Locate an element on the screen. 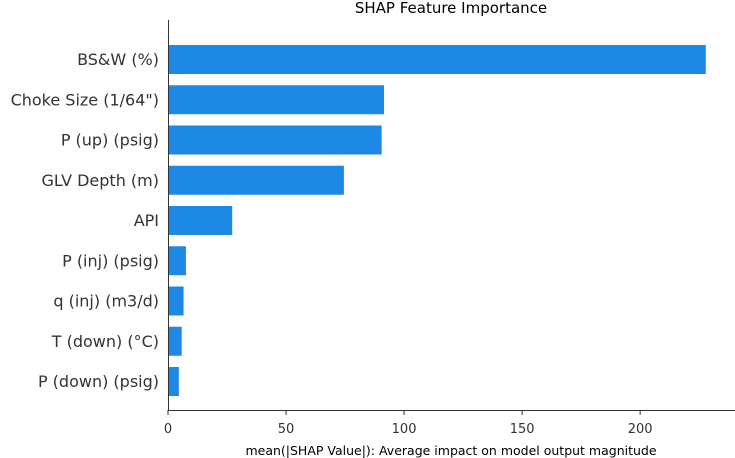 The height and width of the screenshot is (458, 735). y-tick-label: BS&W (%) is located at coordinates (118, 59).